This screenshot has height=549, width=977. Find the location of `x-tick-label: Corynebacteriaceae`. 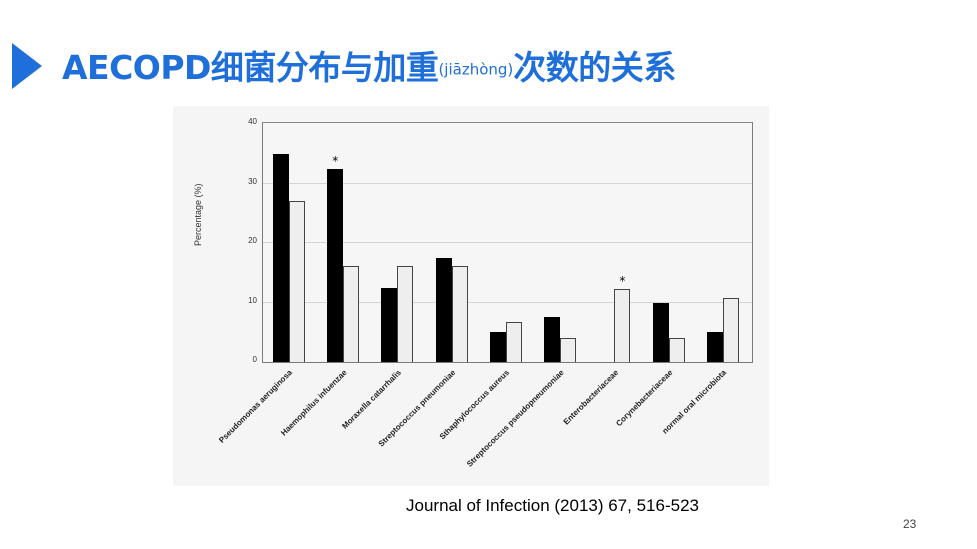

x-tick-label: Corynebacteriaceae is located at coordinates (643, 398).